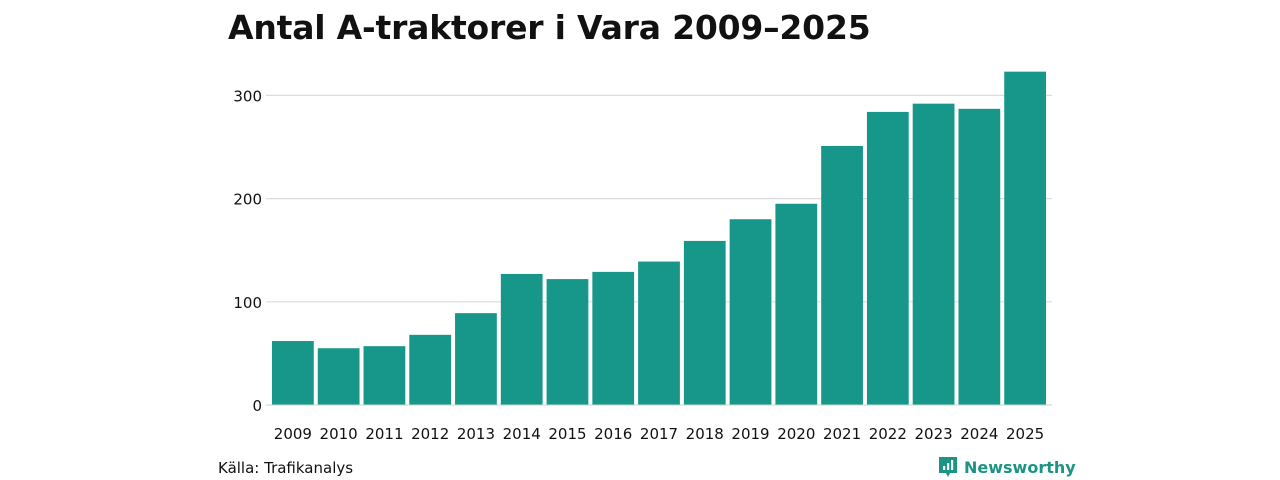 This screenshot has width=1280, height=480. What do you see at coordinates (247, 96) in the screenshot?
I see `y-tick-label: 300` at bounding box center [247, 96].